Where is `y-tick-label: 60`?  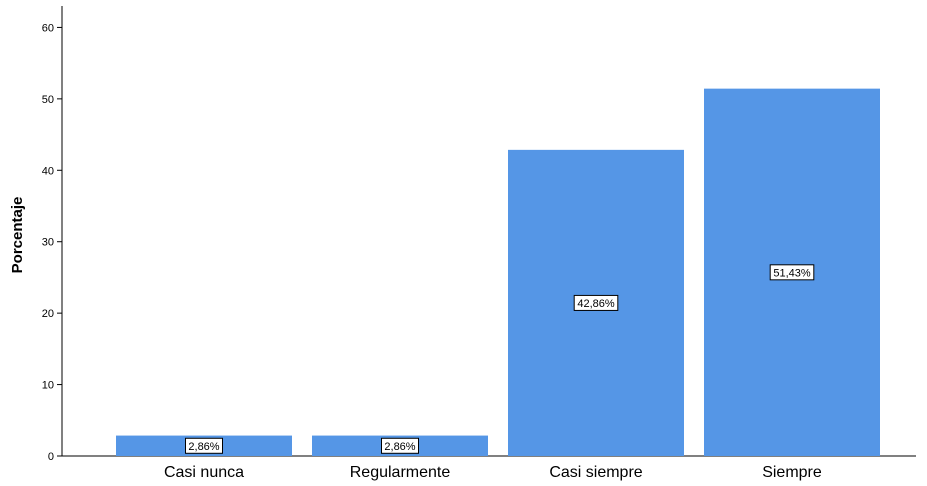 y-tick-label: 60 is located at coordinates (48, 28).